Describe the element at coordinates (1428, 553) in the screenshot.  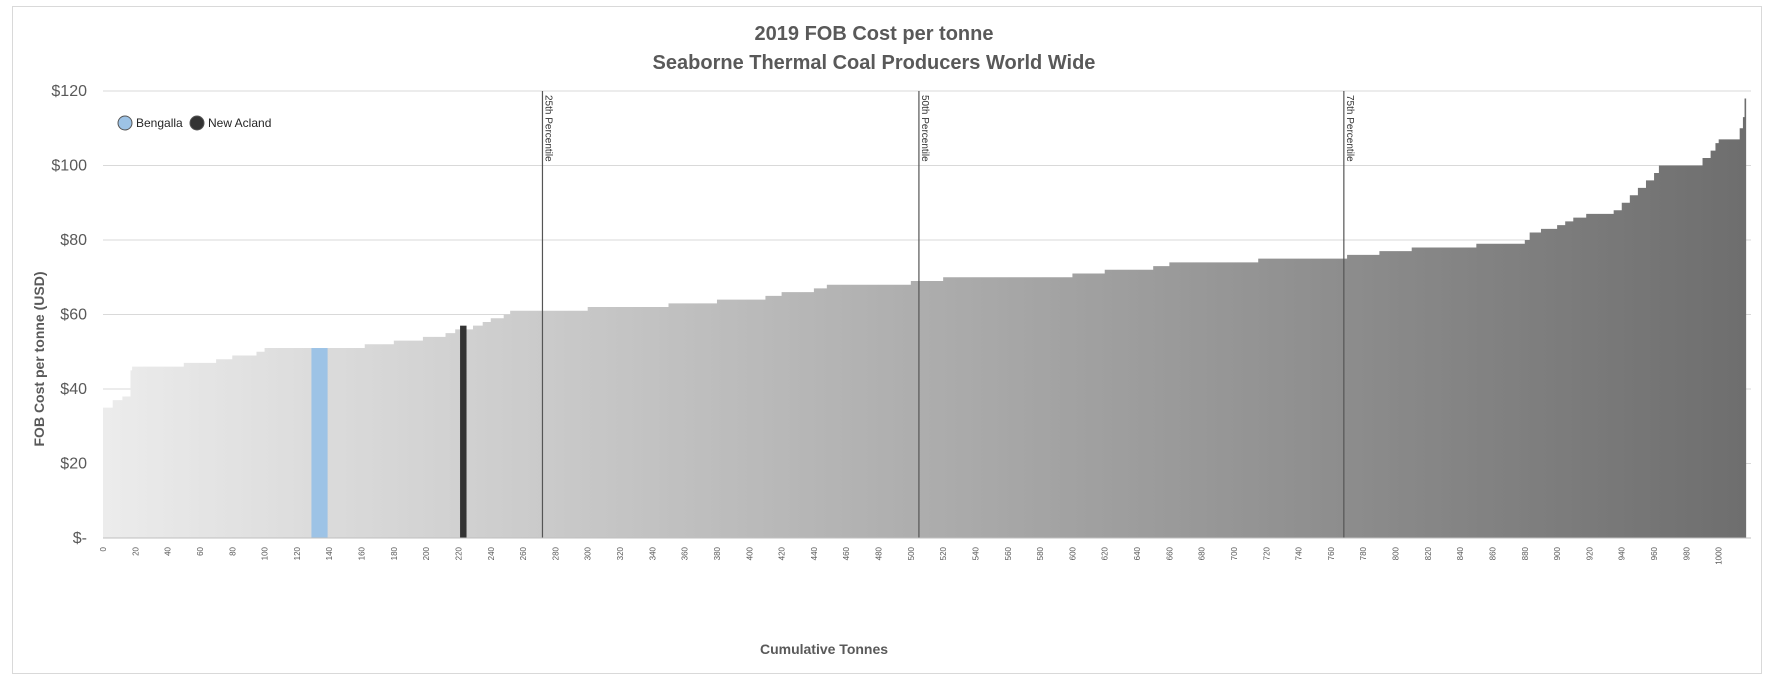
I see `x-tick-label: 820` at that location.